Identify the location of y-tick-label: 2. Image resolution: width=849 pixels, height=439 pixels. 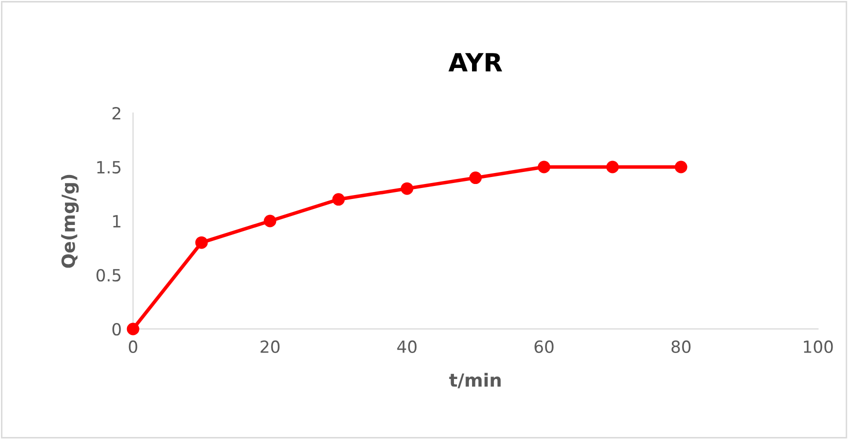
(116, 113).